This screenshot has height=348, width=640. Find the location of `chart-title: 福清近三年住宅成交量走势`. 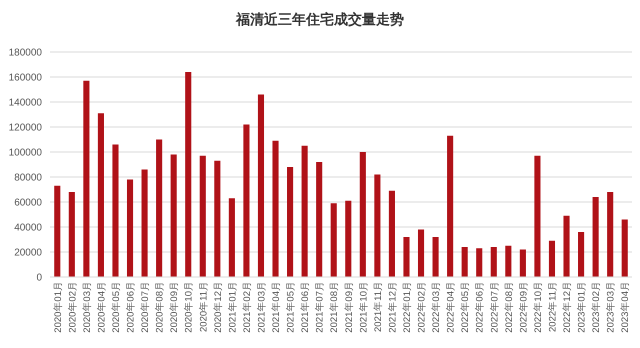

chart-title: 福清近三年住宅成交量走势 is located at coordinates (319, 19).